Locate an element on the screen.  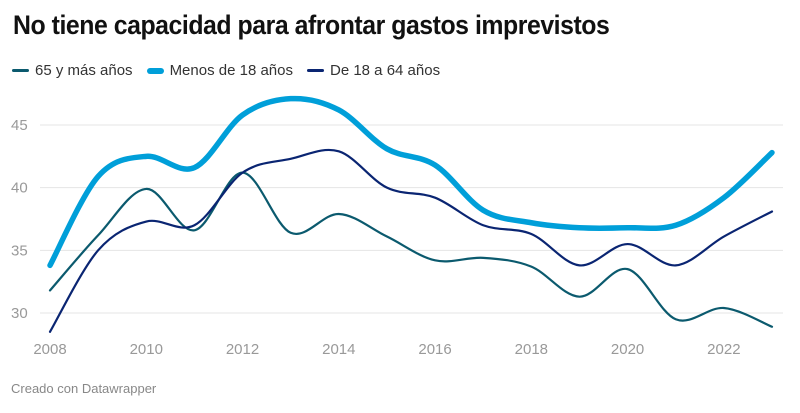
y-tick-label: 35 is located at coordinates (19, 250).